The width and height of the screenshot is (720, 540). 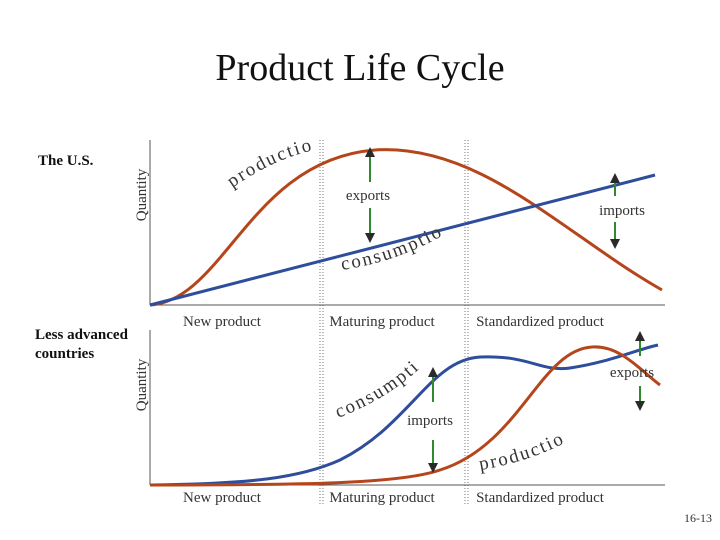 I want to click on slide-number: 16-13, so click(x=698, y=518).